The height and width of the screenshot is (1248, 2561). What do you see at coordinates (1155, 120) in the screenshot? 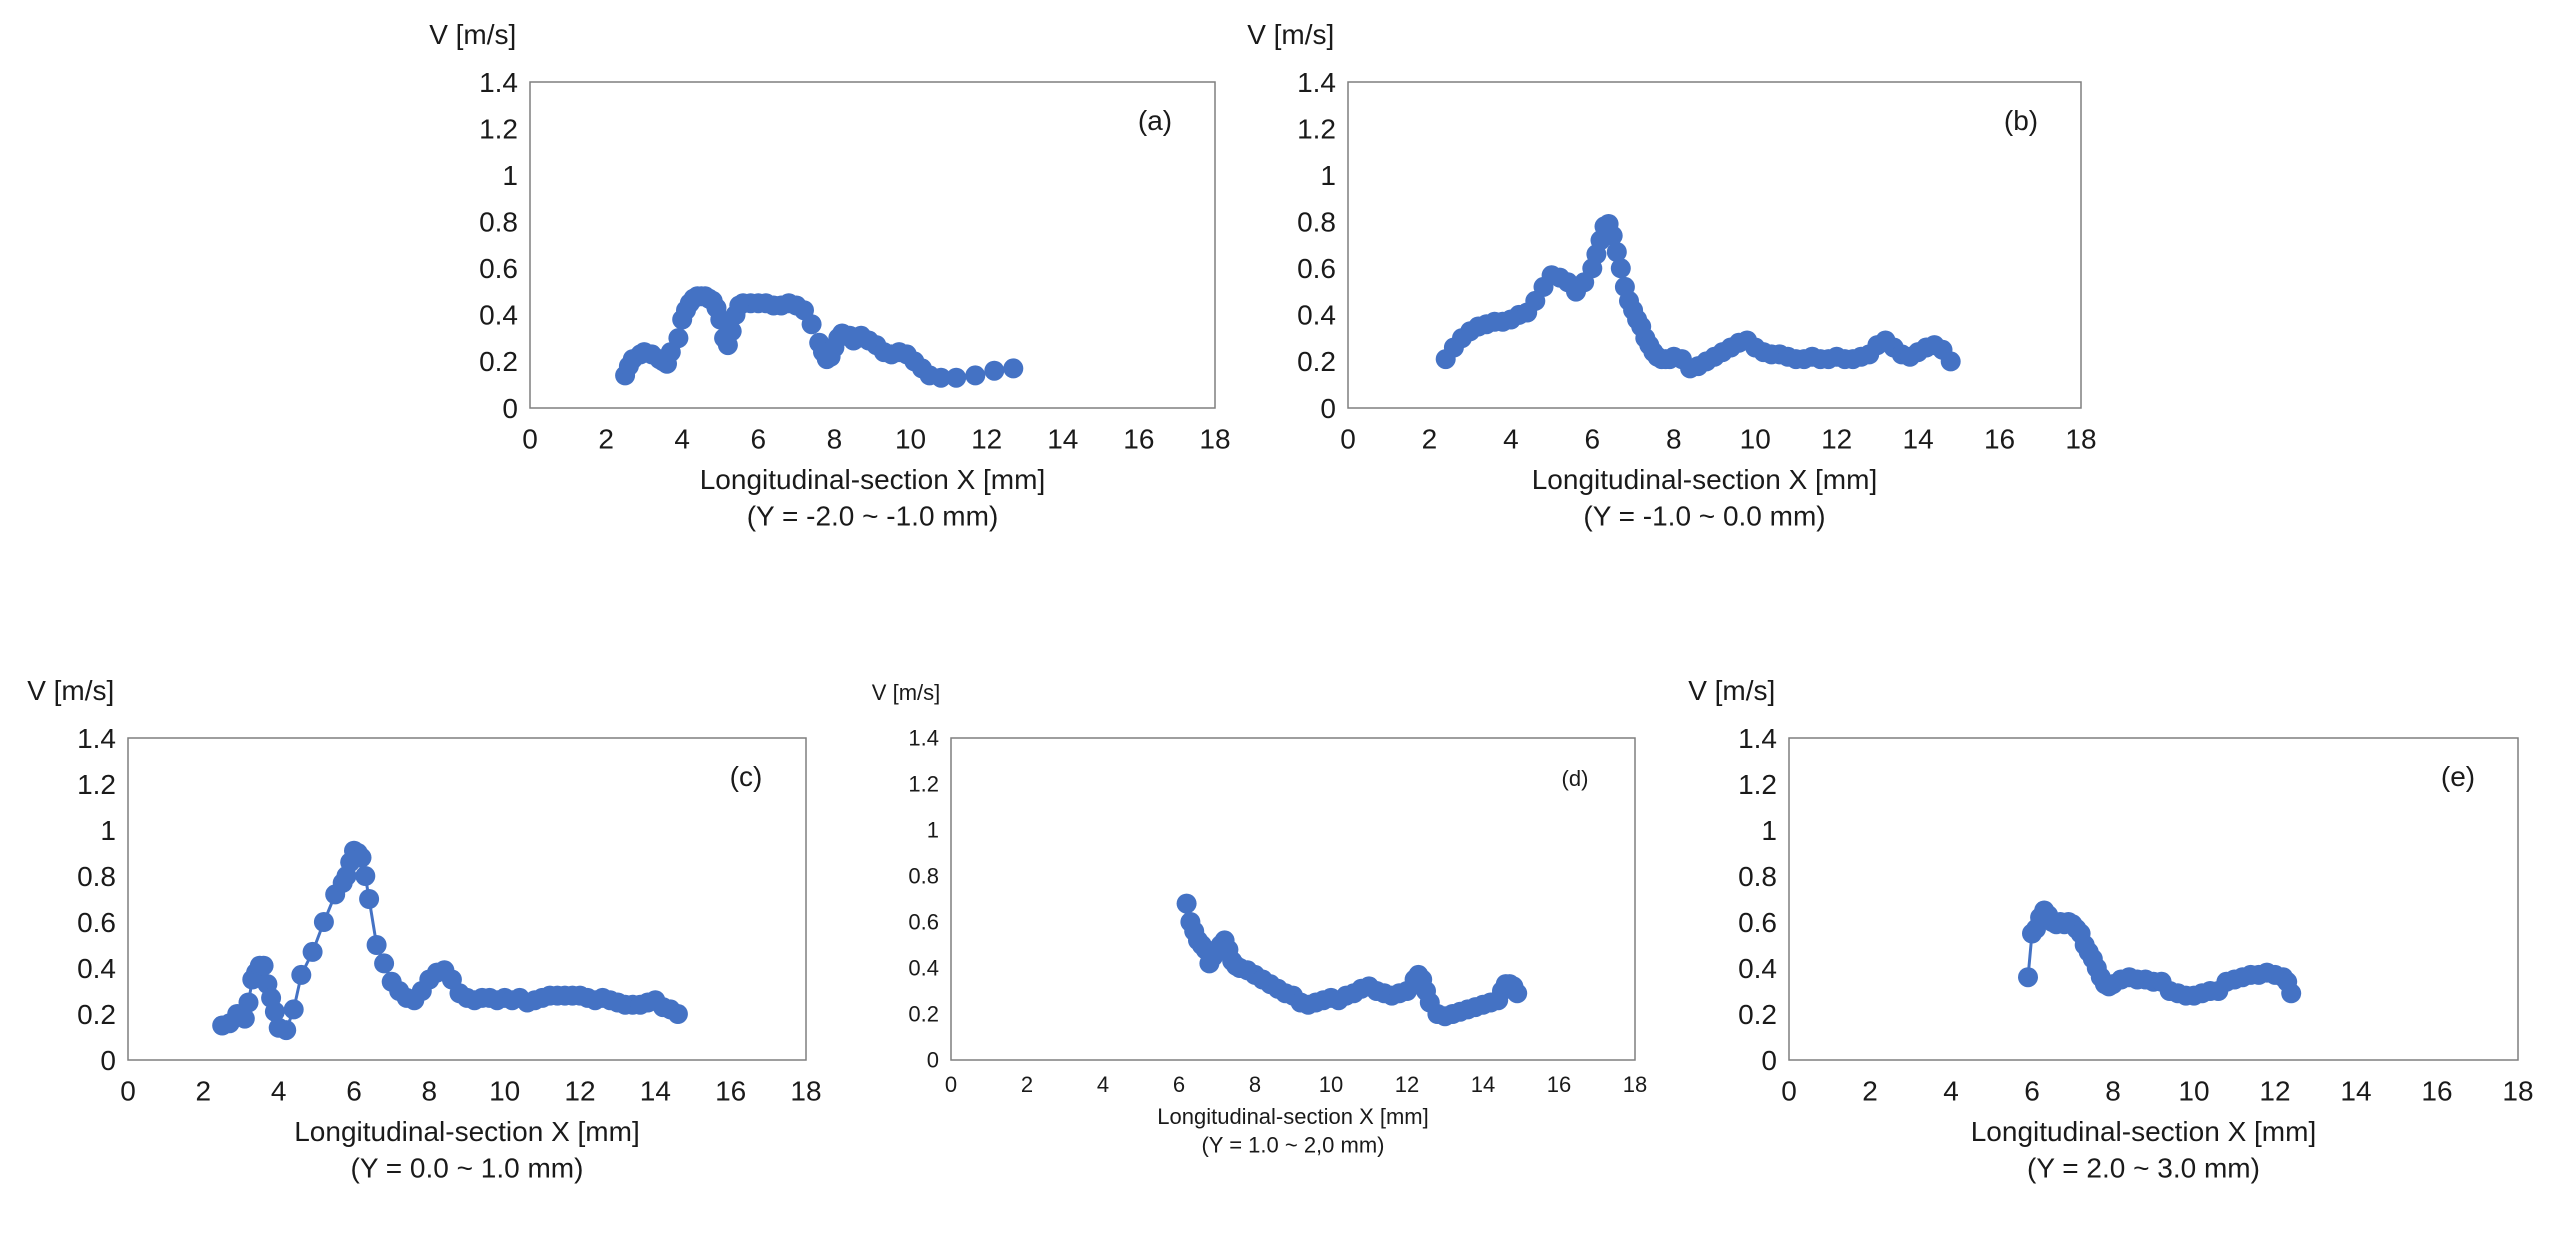
I see `panel-label: (a)` at bounding box center [1155, 120].